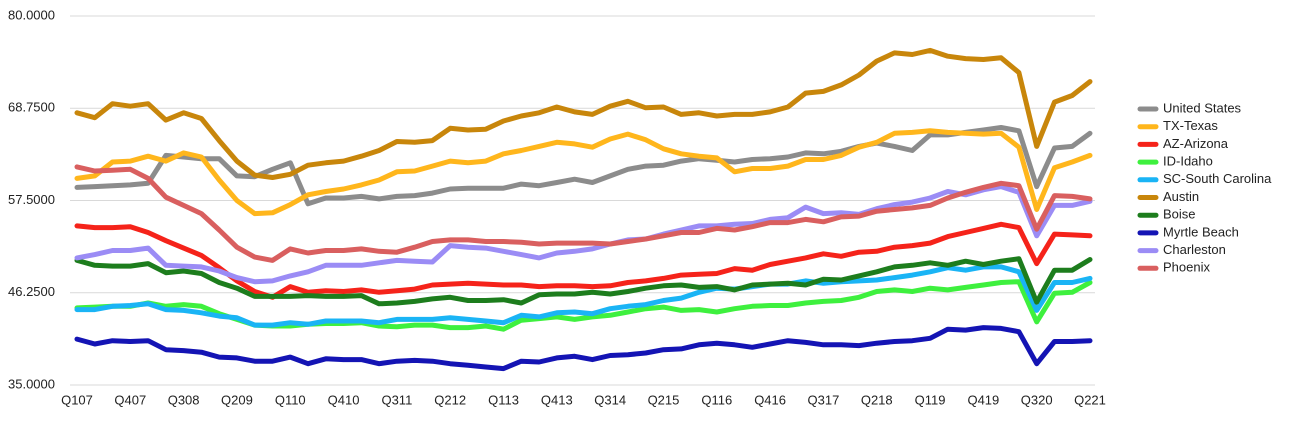 The height and width of the screenshot is (427, 1298). Describe the element at coordinates (130, 399) in the screenshot. I see `x-tick-label: Q407` at that location.